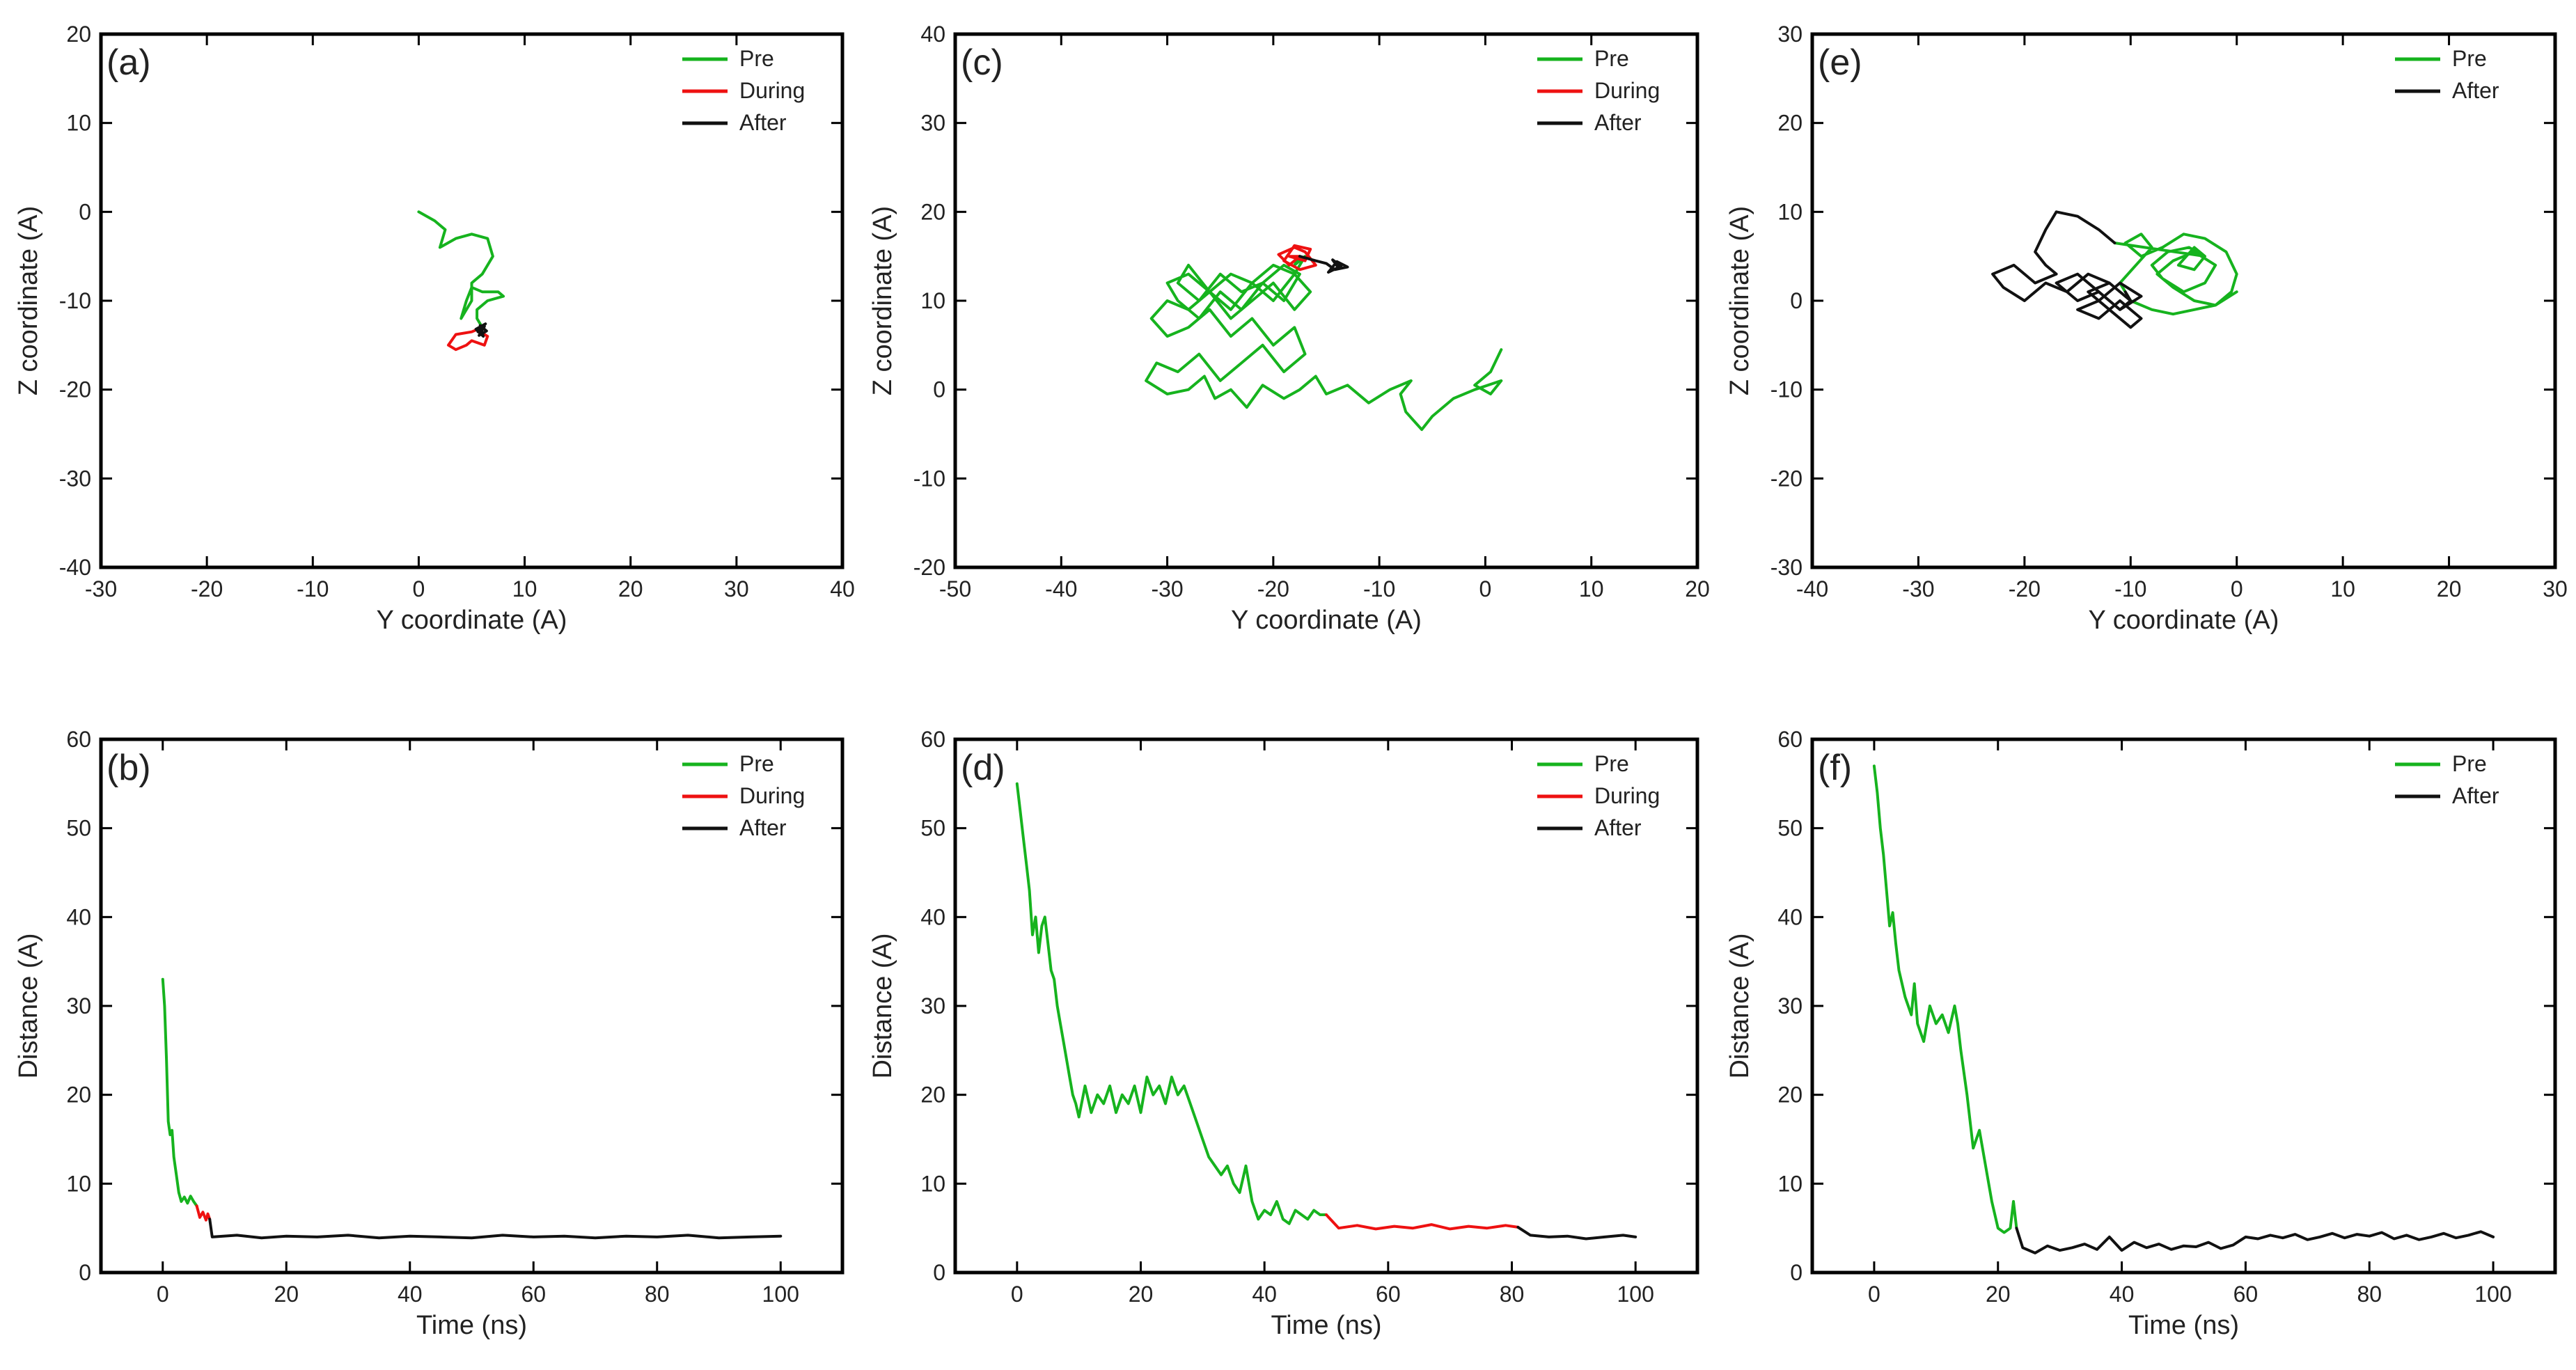  What do you see at coordinates (75, 389) in the screenshot?
I see `y-tick-label: -20` at bounding box center [75, 389].